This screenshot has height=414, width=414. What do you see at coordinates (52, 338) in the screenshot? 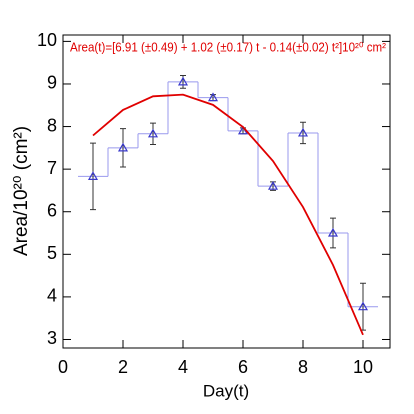
I see `y-tick-label: 3` at bounding box center [52, 338].